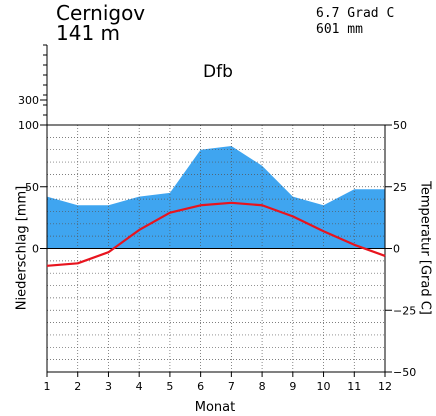 This screenshot has height=416, width=436. Describe the element at coordinates (215, 407) in the screenshot. I see `x-axis-label: Monat` at that location.